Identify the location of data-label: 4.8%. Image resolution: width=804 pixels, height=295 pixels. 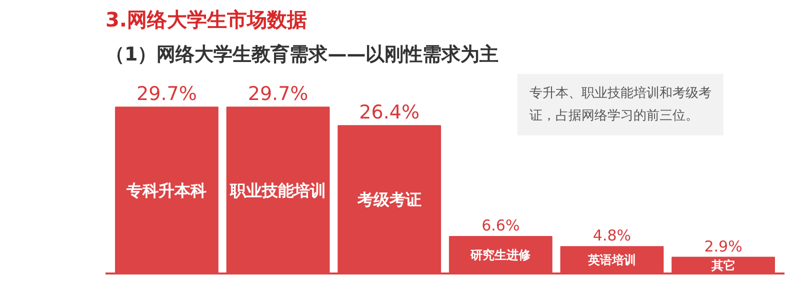
(612, 235).